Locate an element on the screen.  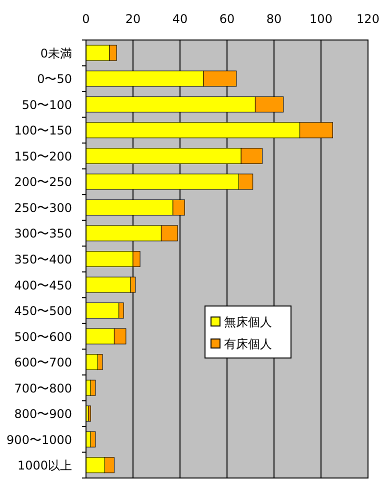
y-tick-label: 350〜400 is located at coordinates (43, 259).